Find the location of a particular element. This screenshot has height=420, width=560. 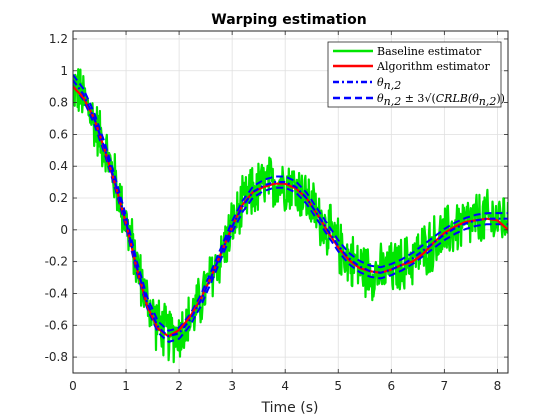

legend-crlb-fn-close: )) is located at coordinates (500, 98).